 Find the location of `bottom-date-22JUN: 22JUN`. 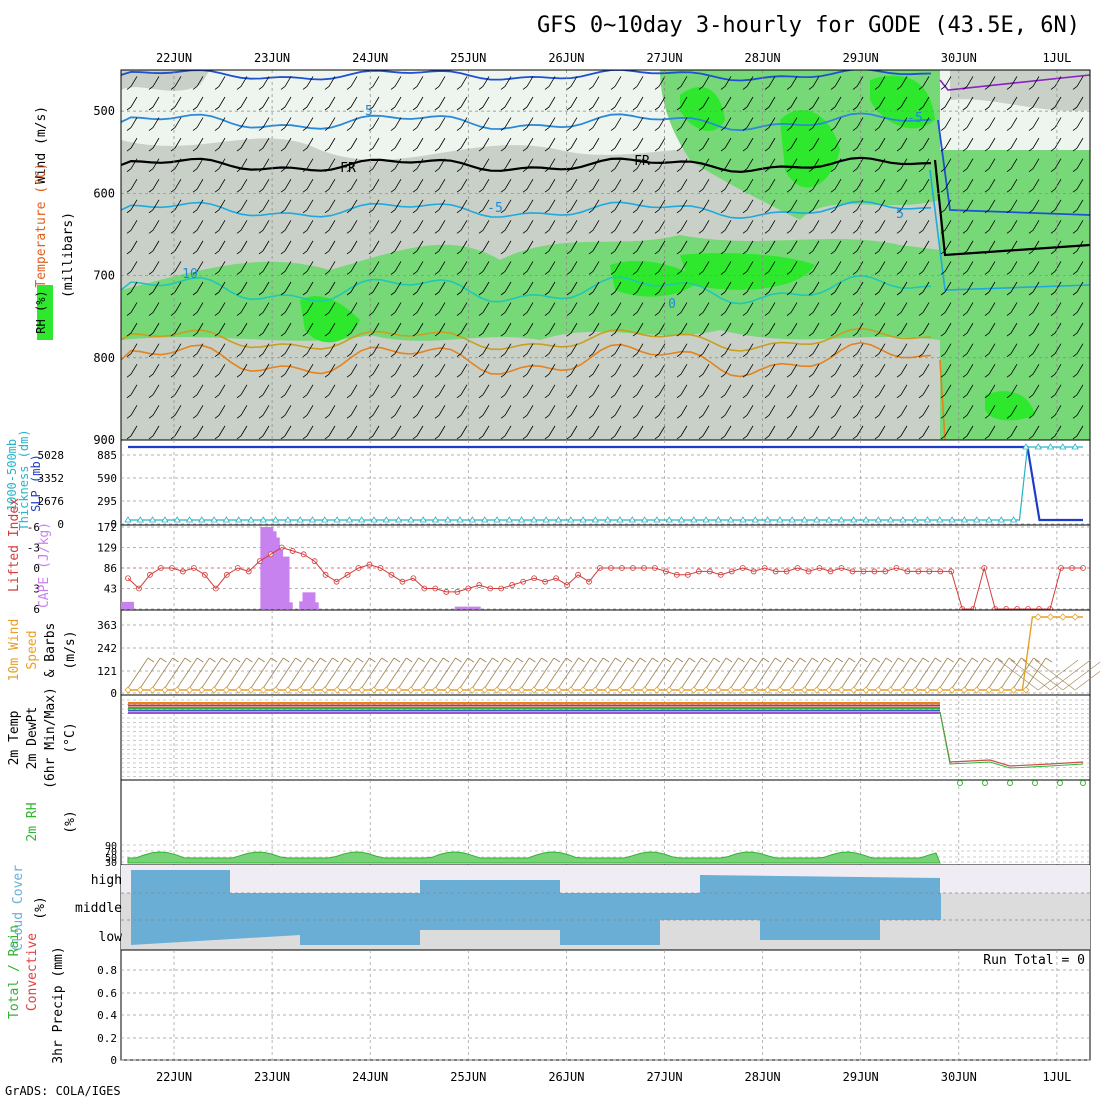

bottom-date-22JUN: 22JUN is located at coordinates (174, 1077).